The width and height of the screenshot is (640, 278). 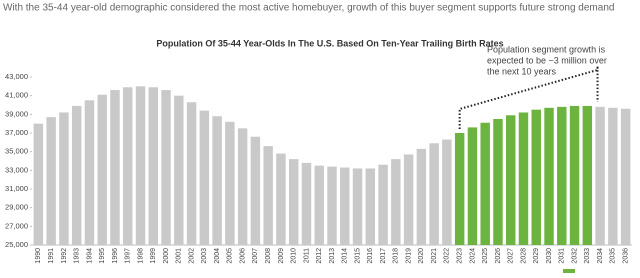 I want to click on x-tick-label: 1992, so click(x=64, y=256).